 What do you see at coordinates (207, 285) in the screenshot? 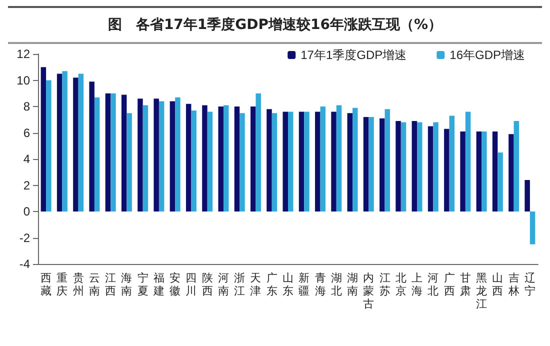
I see `x-tick-label: 陕西` at bounding box center [207, 285].